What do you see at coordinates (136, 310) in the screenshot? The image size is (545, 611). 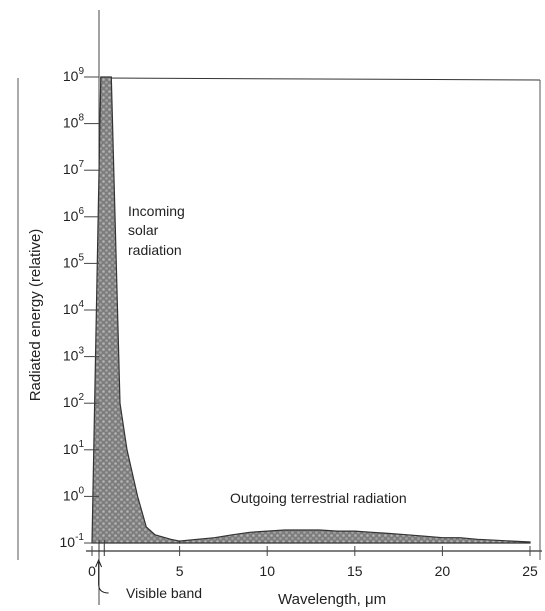 I see `solar-radiation-area` at bounding box center [136, 310].